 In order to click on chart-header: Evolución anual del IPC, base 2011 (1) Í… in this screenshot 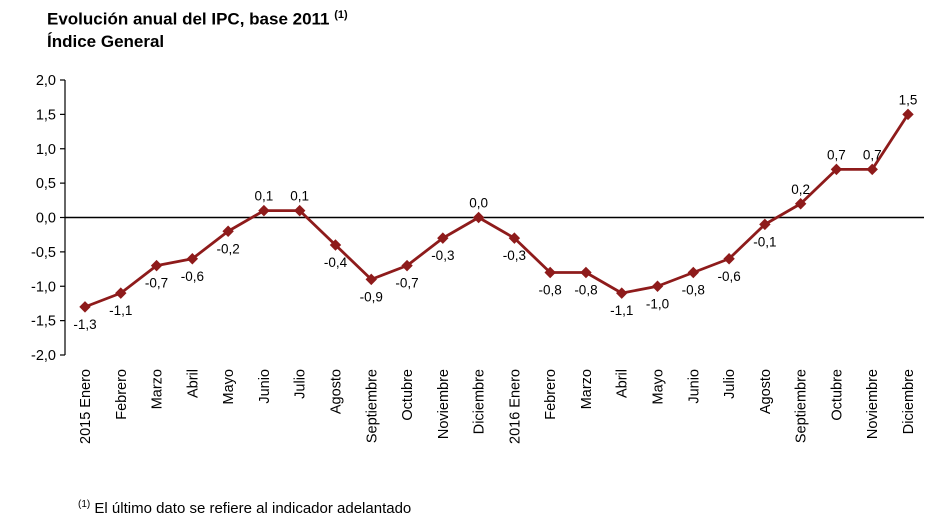, I will do `click(197, 31)`.